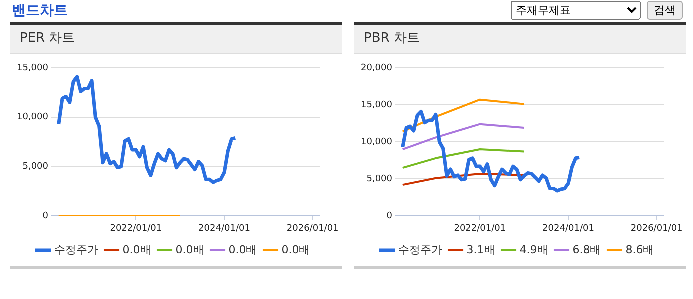 The width and height of the screenshot is (693, 299). What do you see at coordinates (520, 39) in the screenshot?
I see `chart-title: PBR 차트` at bounding box center [520, 39].